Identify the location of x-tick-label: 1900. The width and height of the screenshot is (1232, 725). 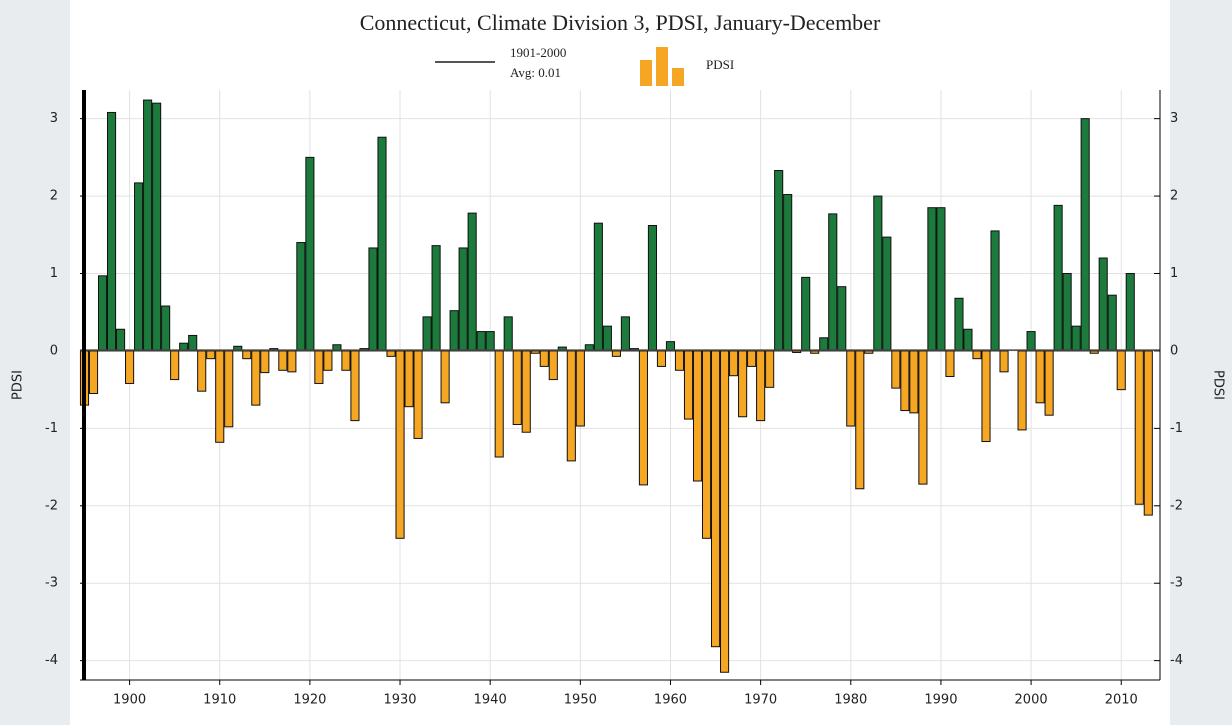
(129, 700).